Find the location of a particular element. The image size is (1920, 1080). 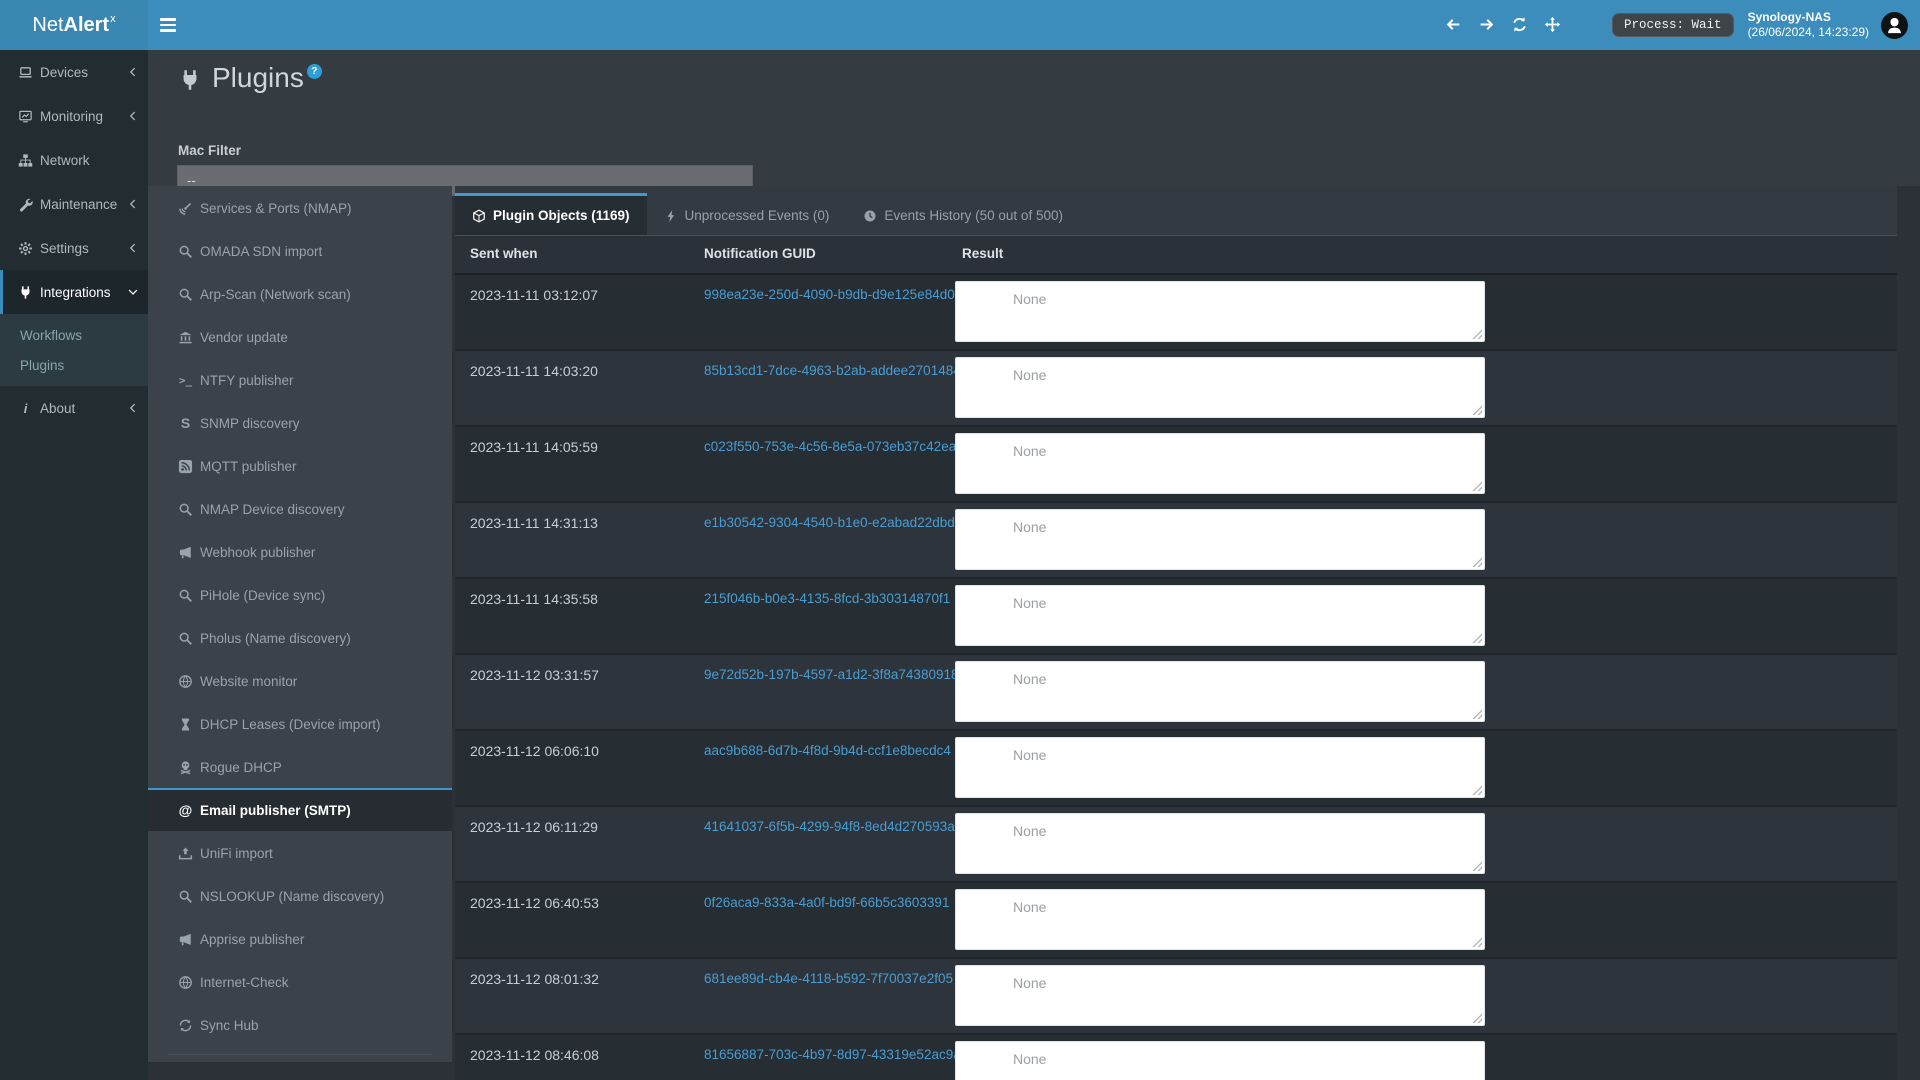

plugin-nav-item-services-ports-nmap: Services & Ports (NMAP) is located at coordinates (300, 207).